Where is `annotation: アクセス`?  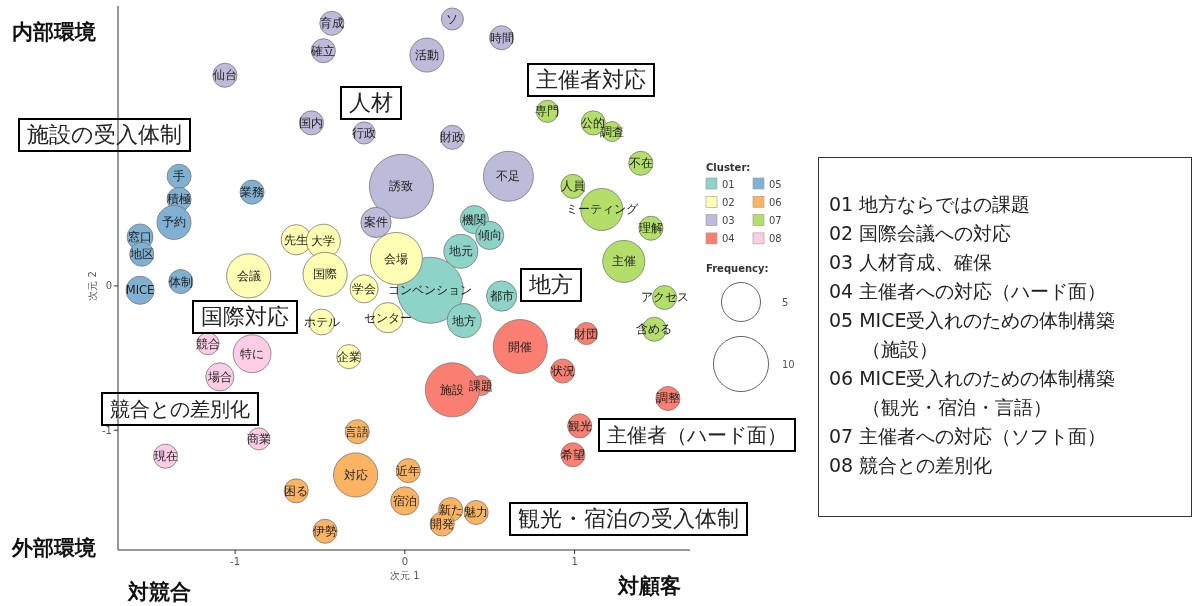
annotation: アクセス is located at coordinates (664, 297).